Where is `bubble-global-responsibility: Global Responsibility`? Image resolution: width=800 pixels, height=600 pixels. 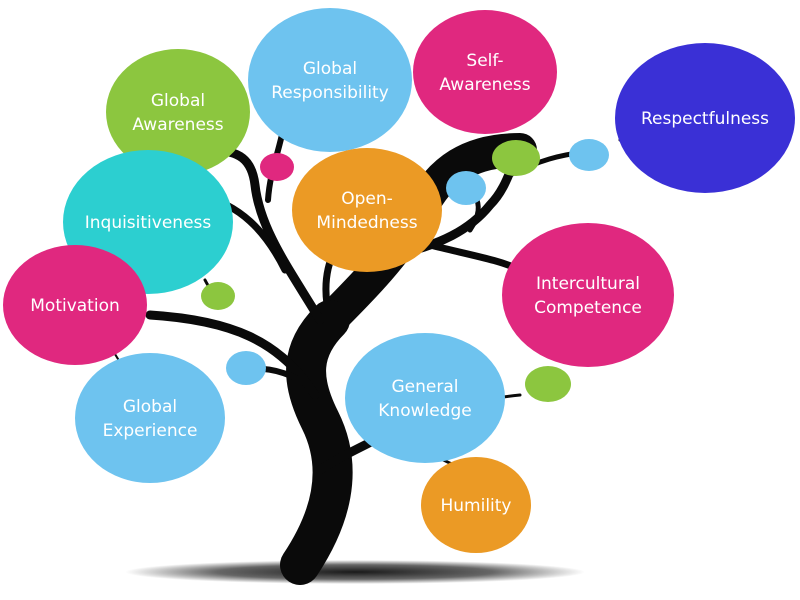 bubble-global-responsibility: Global Responsibility is located at coordinates (330, 80).